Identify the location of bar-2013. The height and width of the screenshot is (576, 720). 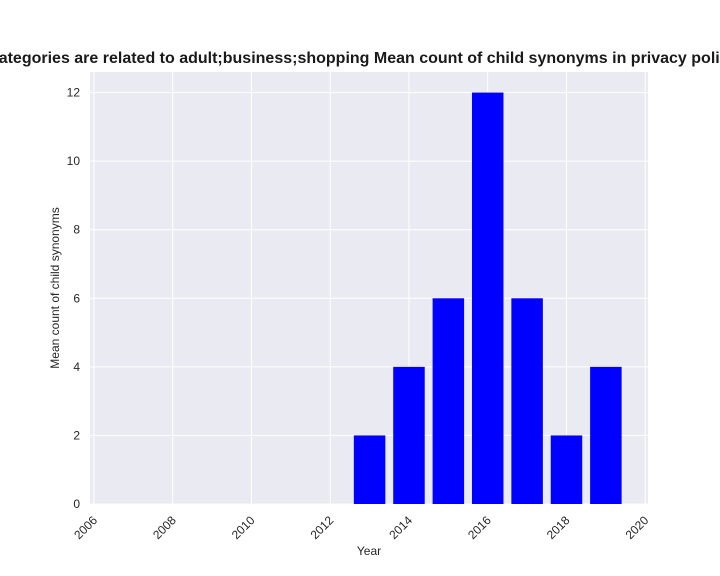
(369, 469).